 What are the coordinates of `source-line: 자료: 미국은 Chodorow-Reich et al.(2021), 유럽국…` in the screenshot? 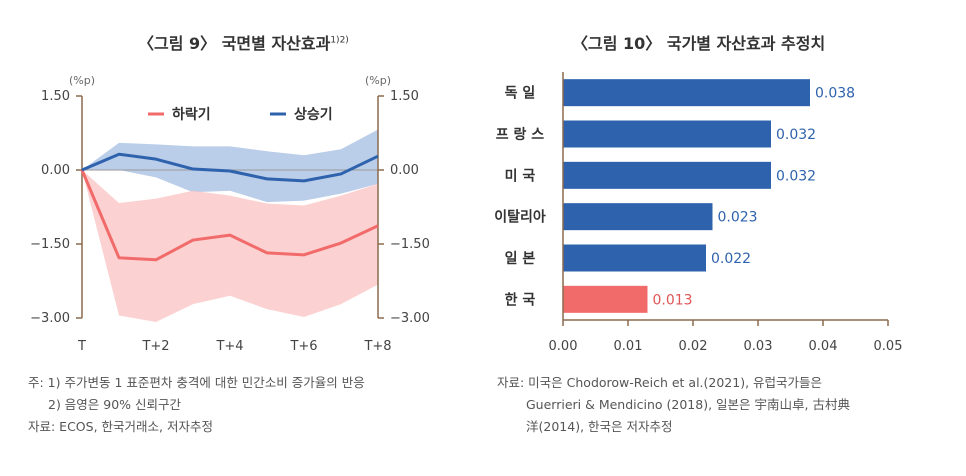 It's located at (660, 382).